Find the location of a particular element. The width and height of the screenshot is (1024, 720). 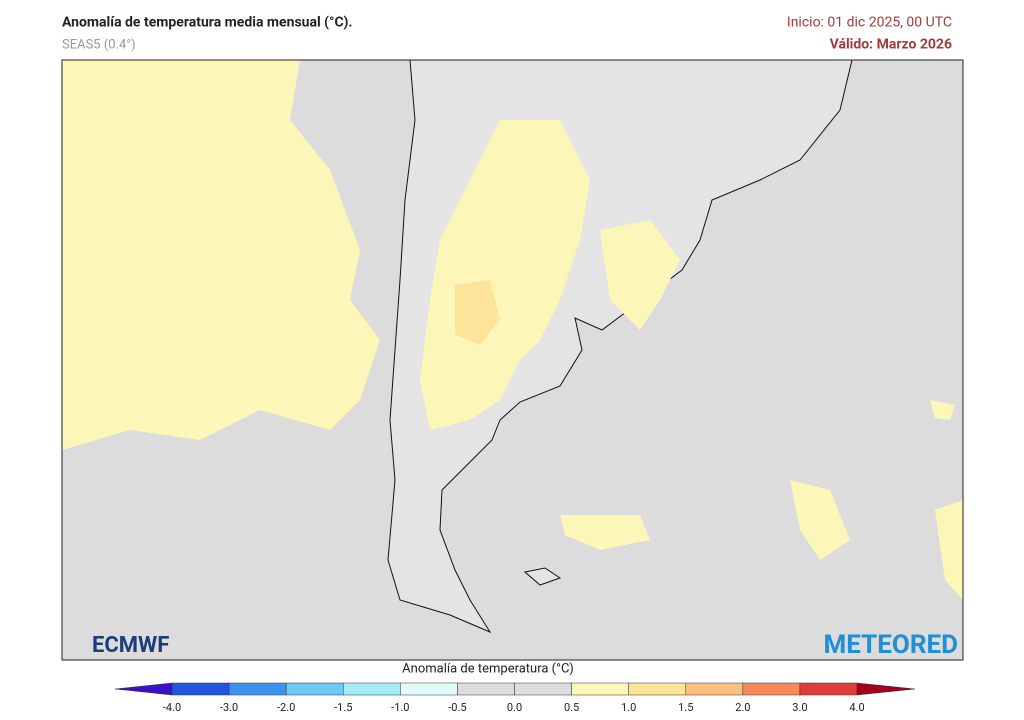

meteored-logo: METEORED is located at coordinates (891, 645).